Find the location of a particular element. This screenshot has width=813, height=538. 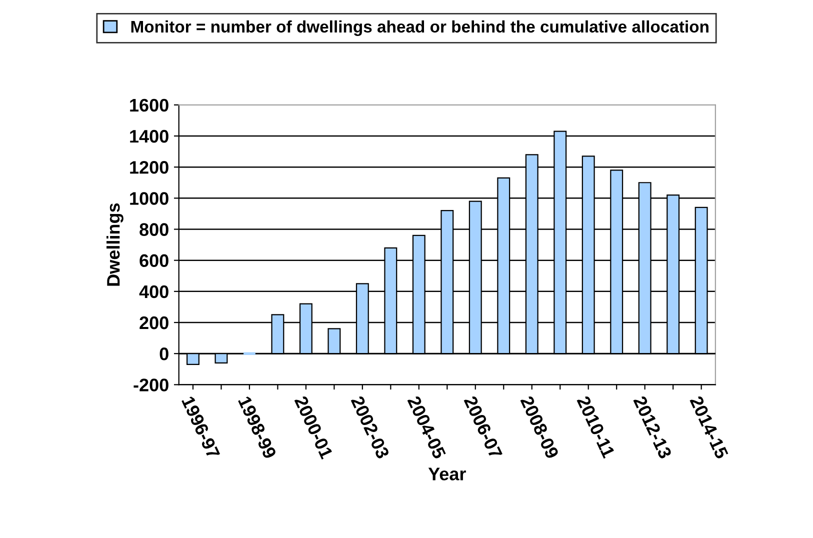

y-tick-label: 400 is located at coordinates (153, 291).